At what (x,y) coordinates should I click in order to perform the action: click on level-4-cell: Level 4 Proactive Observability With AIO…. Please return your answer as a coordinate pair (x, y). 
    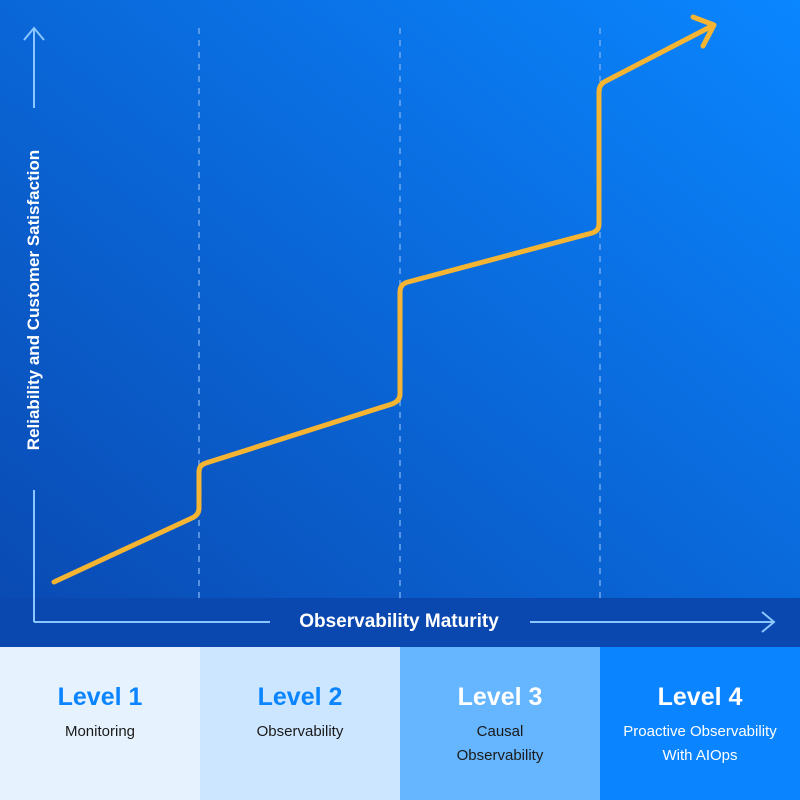
    Looking at the image, I should click on (700, 723).